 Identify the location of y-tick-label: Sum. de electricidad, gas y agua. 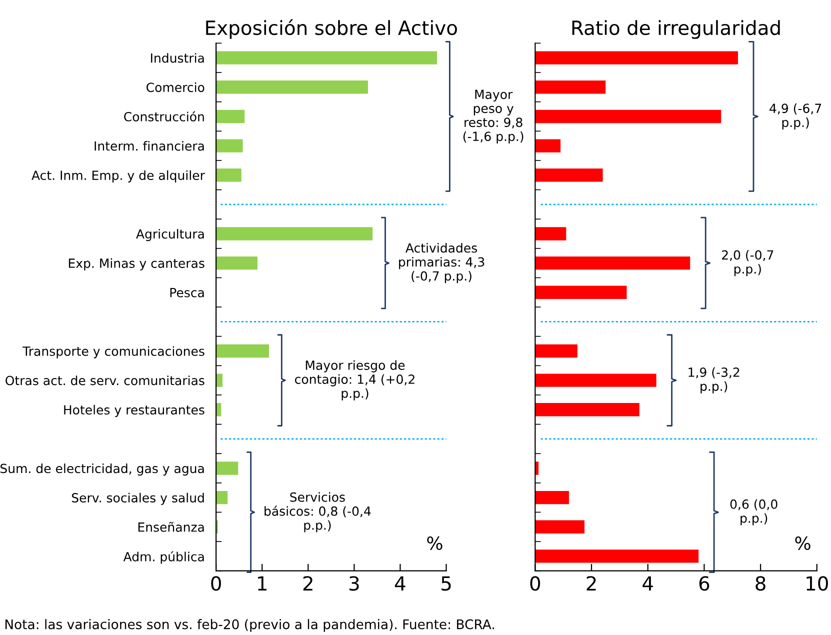
(102, 470).